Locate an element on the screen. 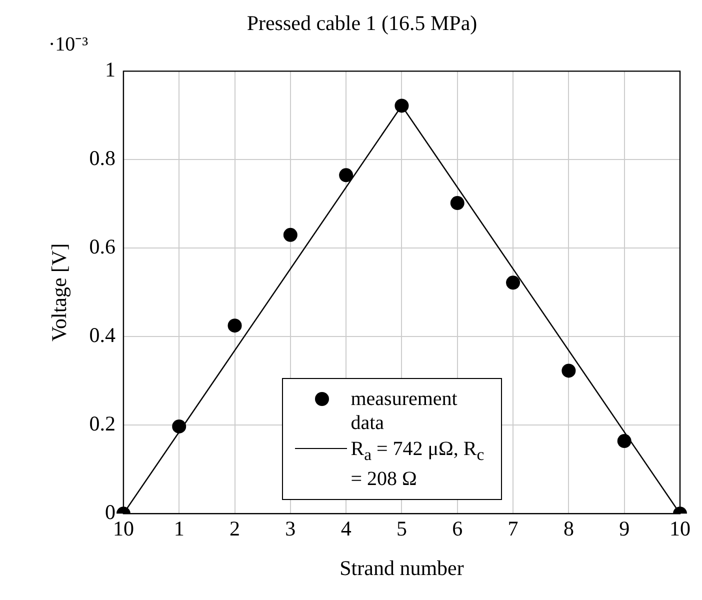  chart-title: Pressed cable 1 (16.5 MPa) is located at coordinates (362, 23).